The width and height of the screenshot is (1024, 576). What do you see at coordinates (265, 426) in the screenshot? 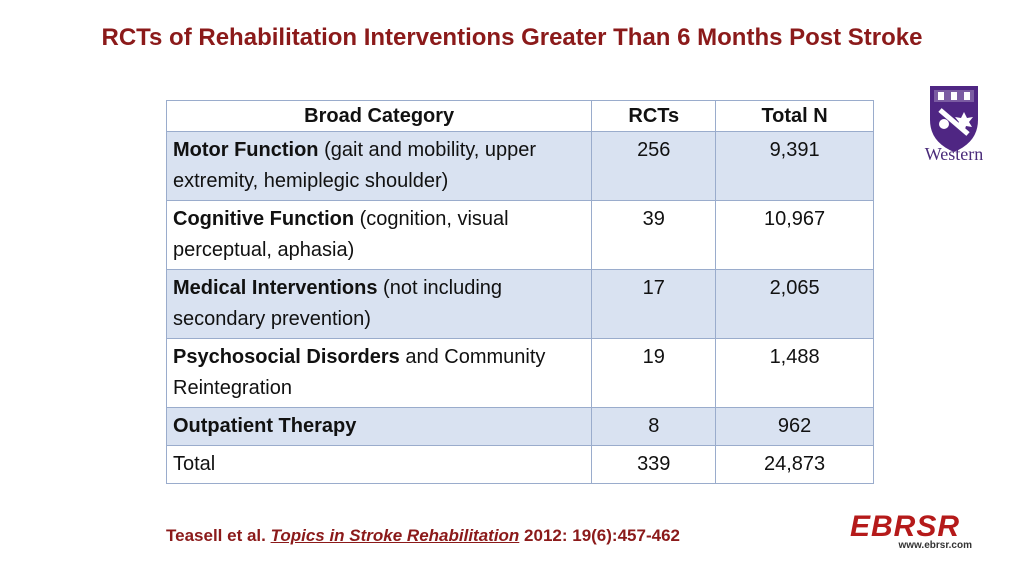
I see `category-name: Outpatient Therapy` at bounding box center [265, 426].